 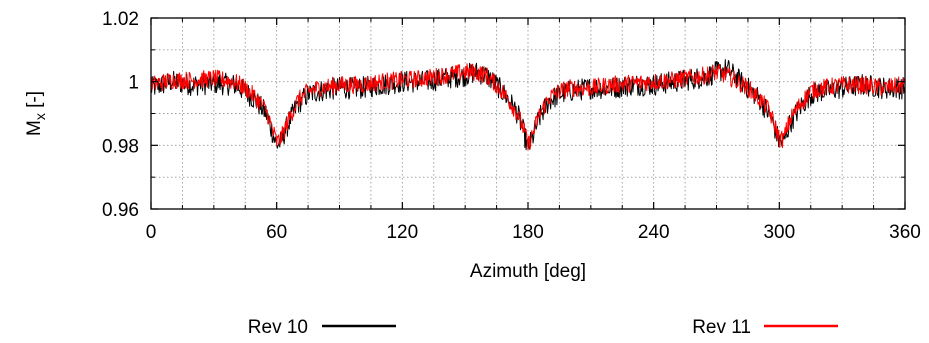 I want to click on x-tick-label: 180, so click(x=528, y=232).